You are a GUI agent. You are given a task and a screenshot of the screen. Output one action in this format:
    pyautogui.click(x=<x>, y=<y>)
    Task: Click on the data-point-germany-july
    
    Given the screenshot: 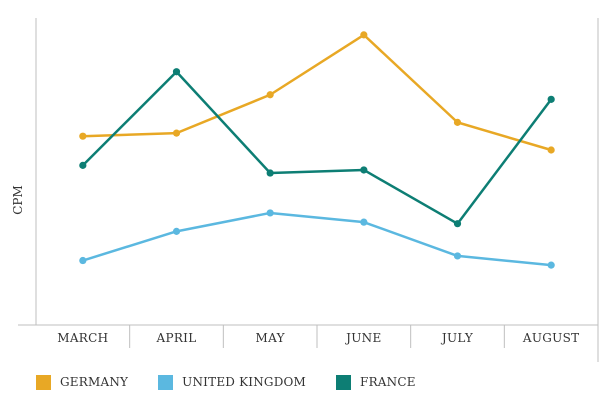 What is the action you would take?
    pyautogui.click(x=457, y=122)
    